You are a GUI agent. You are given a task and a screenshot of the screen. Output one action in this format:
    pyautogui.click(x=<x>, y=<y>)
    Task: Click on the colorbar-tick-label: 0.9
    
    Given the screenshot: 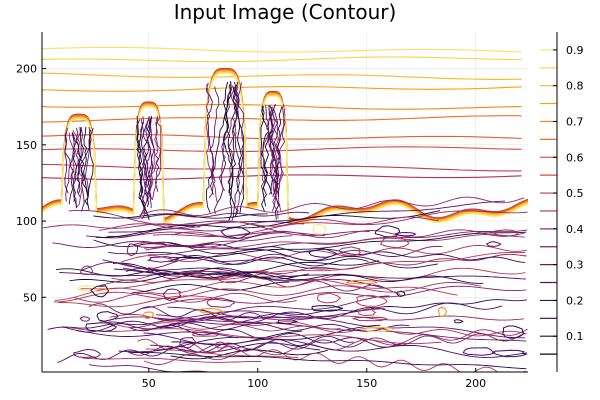 What is the action you would take?
    pyautogui.click(x=575, y=50)
    